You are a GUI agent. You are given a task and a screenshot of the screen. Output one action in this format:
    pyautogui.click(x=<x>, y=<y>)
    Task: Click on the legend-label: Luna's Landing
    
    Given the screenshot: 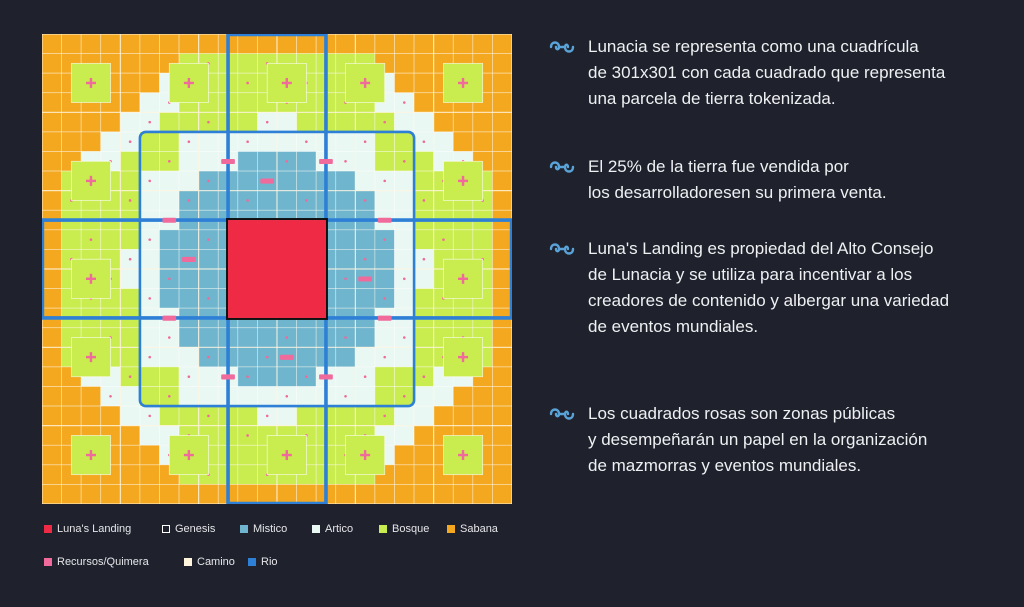 What is the action you would take?
    pyautogui.click(x=94, y=529)
    